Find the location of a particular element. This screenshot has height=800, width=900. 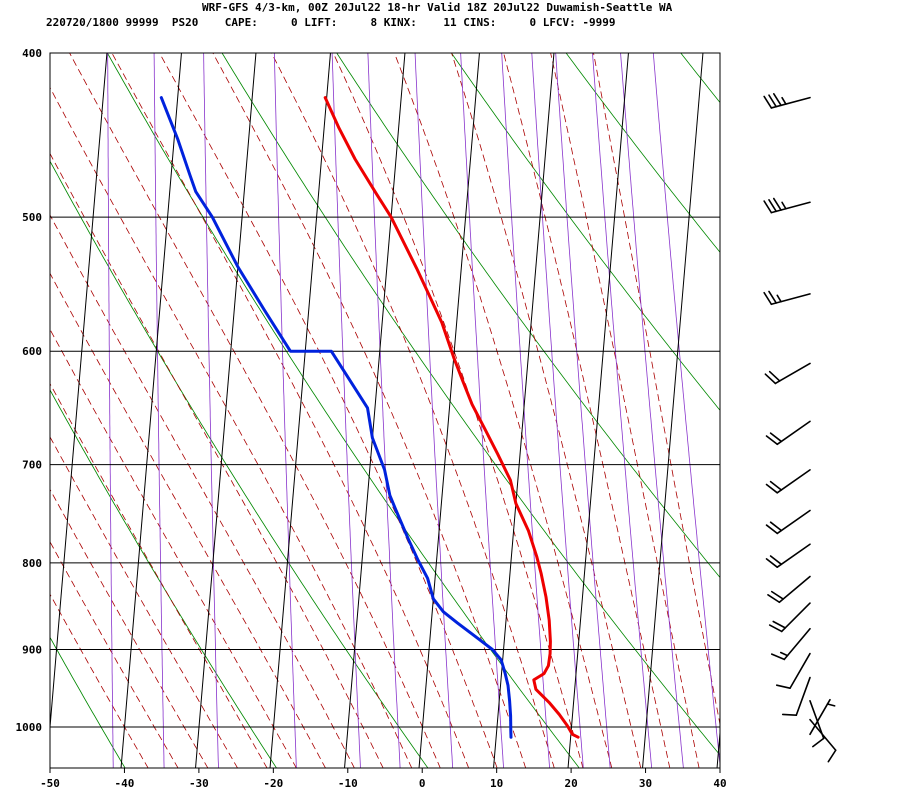

x-tick-label: 0 is located at coordinates (422, 783).